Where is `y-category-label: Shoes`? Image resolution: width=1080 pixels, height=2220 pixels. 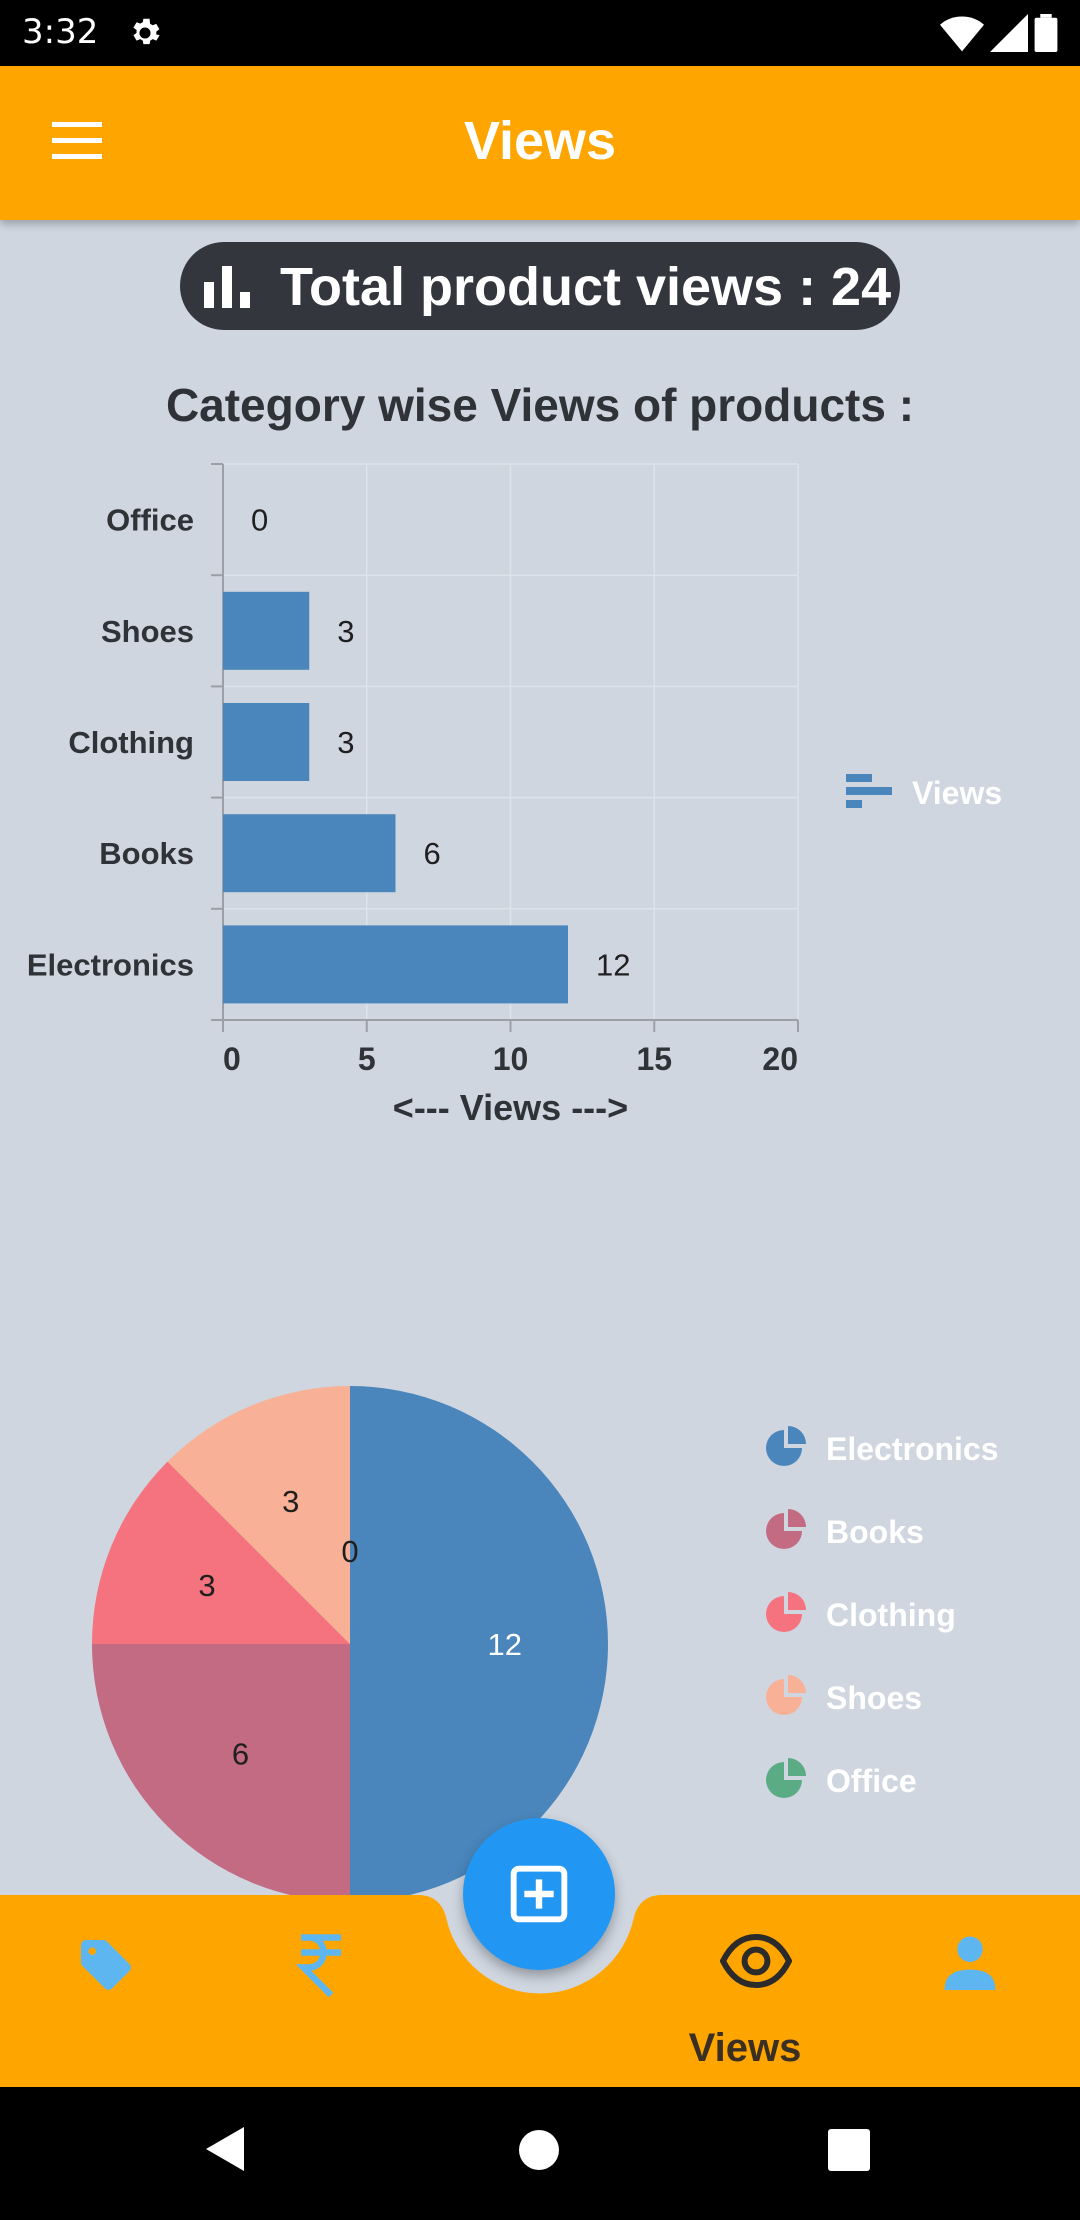
y-category-label: Shoes is located at coordinates (147, 631).